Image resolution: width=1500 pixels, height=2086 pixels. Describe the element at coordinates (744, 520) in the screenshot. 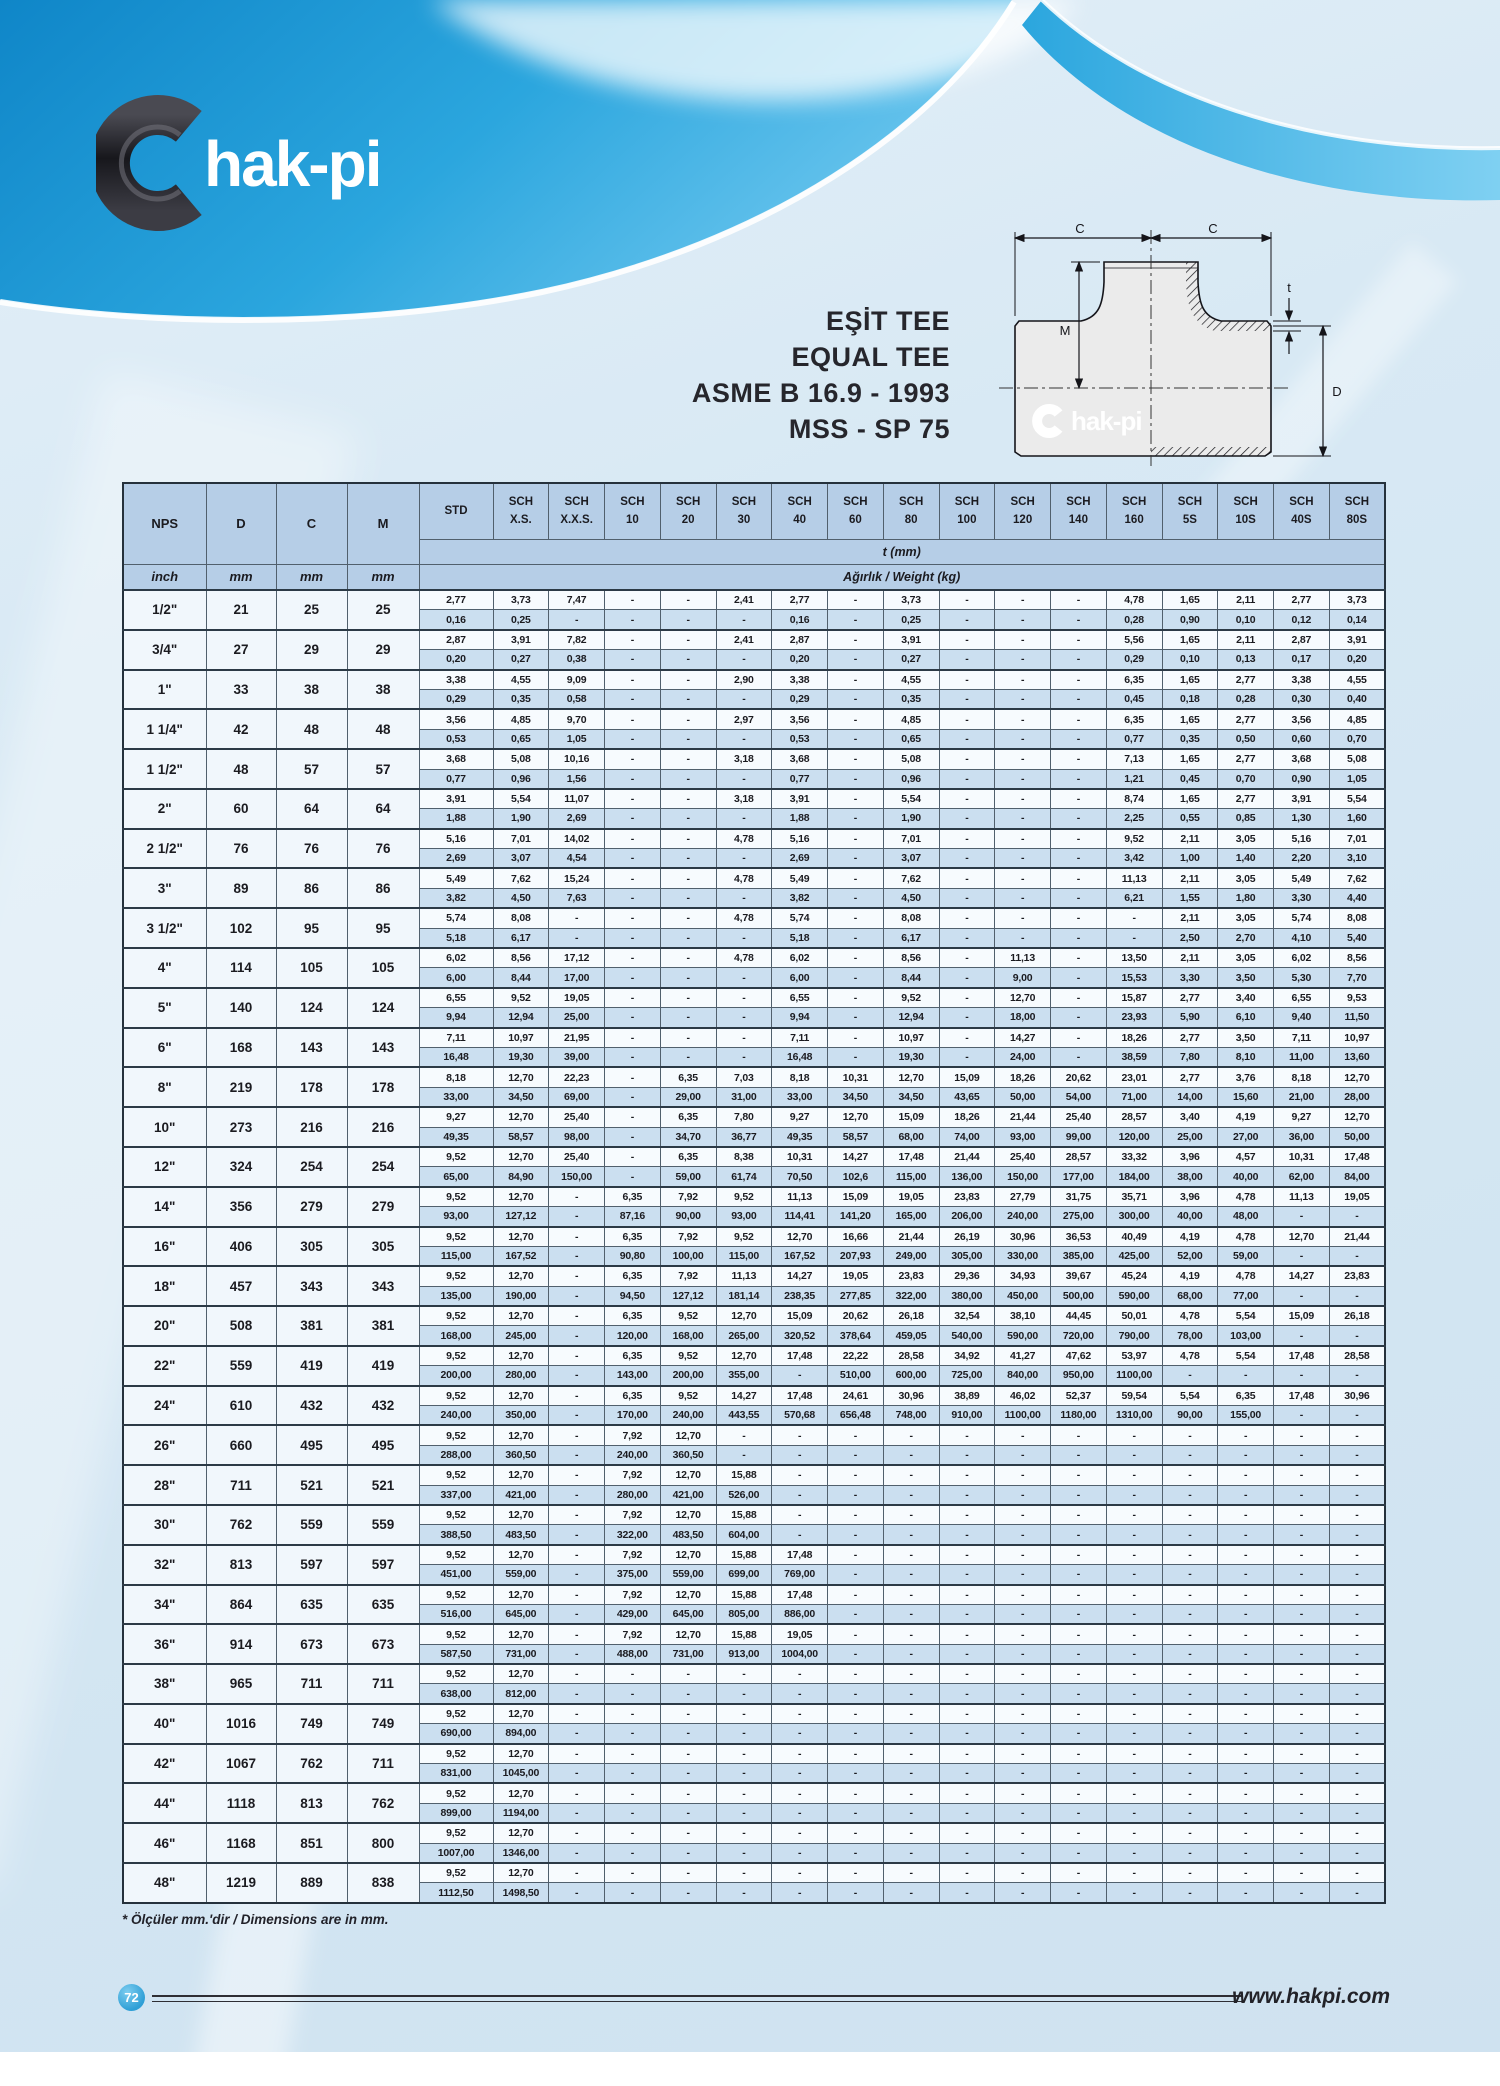

I see `header-line: 30` at that location.